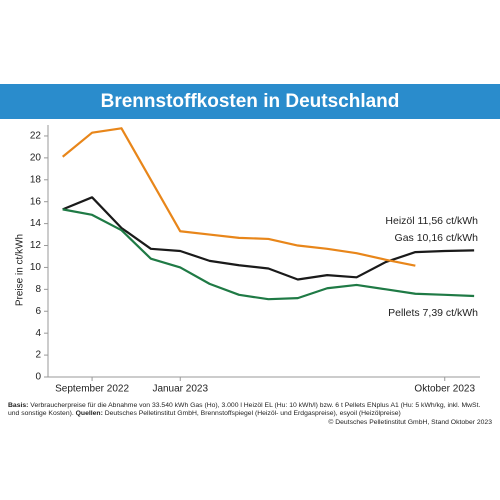 The height and width of the screenshot is (500, 500). I want to click on x-tick-label: September 2022, so click(92, 389).